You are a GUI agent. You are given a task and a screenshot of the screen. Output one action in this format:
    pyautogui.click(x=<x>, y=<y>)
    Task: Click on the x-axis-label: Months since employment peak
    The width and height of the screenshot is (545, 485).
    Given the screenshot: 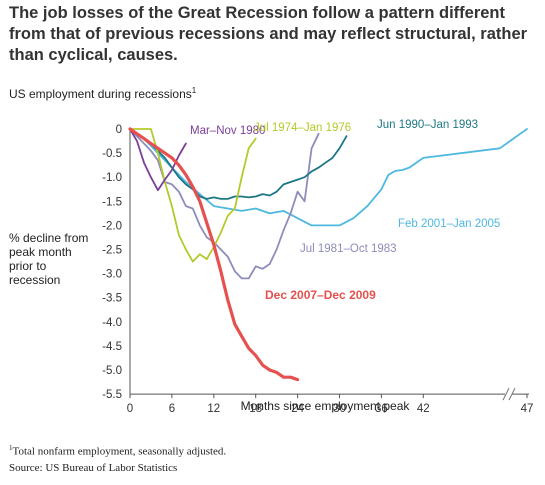 What is the action you would take?
    pyautogui.click(x=326, y=406)
    